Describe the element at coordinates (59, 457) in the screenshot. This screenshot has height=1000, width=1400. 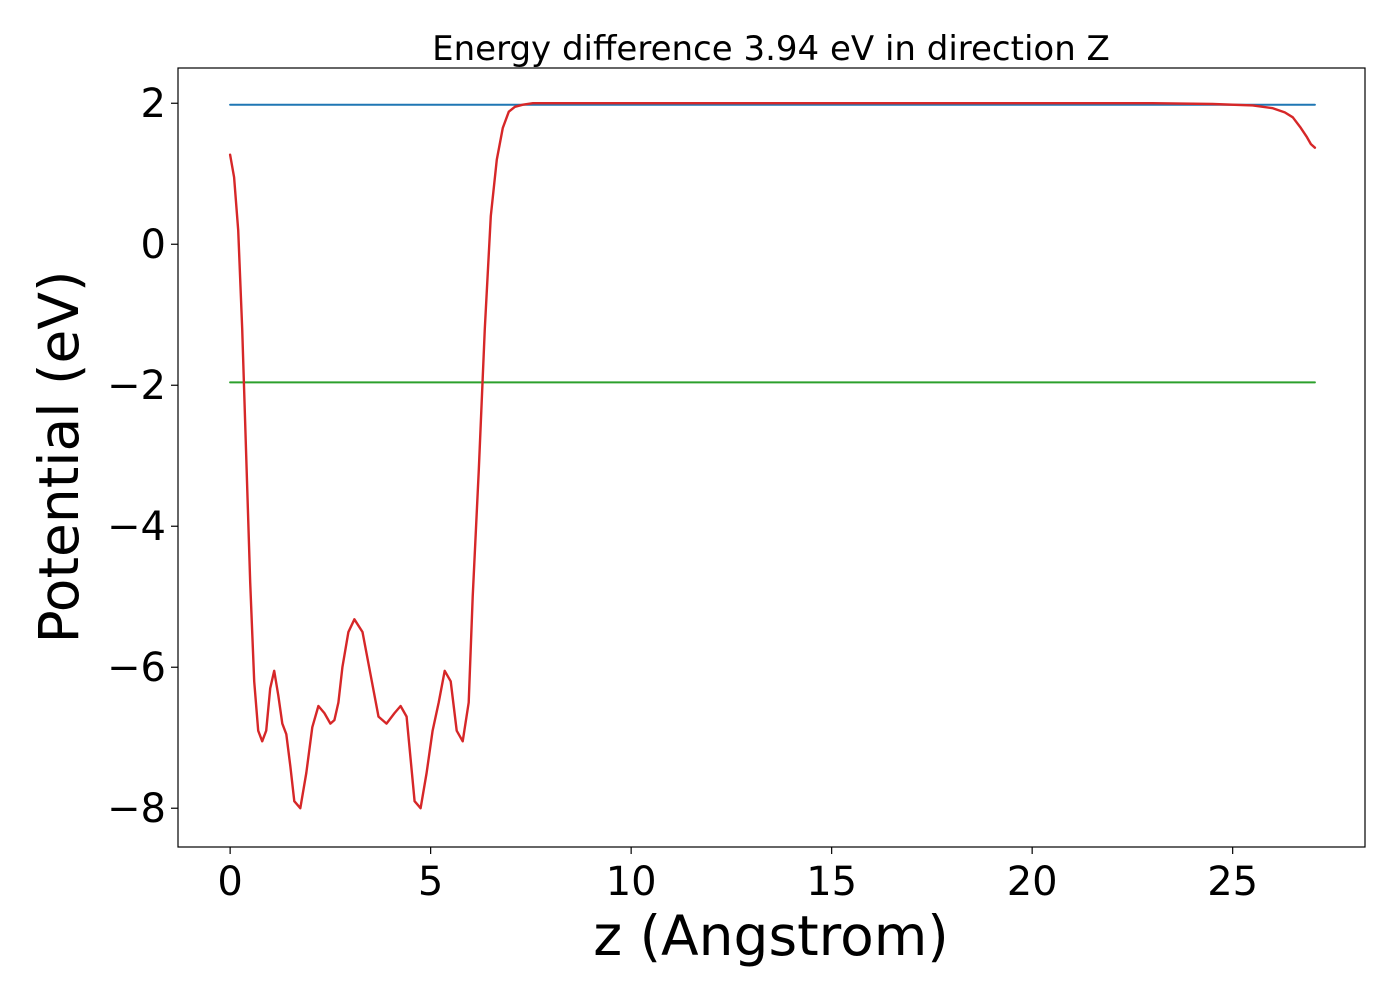
I see `y-axis-label: Potential (eV)` at that location.